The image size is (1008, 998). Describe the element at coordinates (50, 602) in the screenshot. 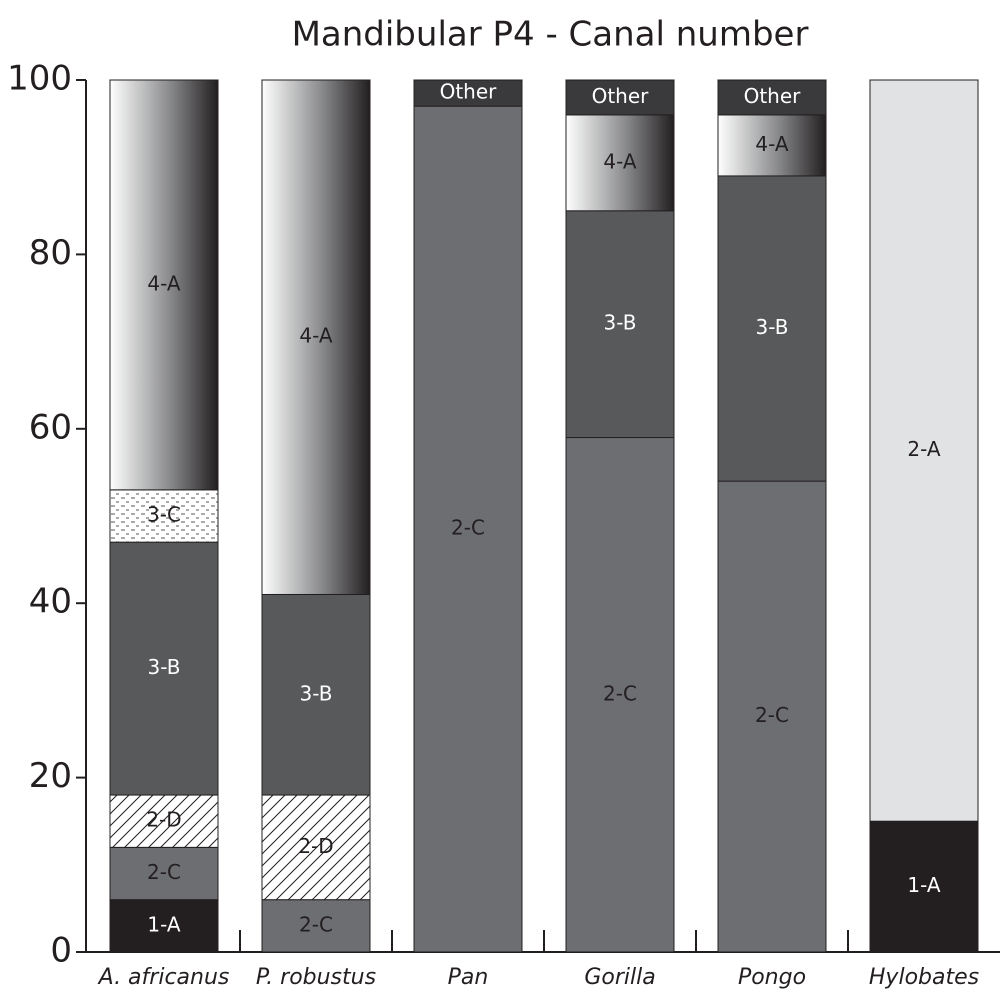

I see `y-tick-label: 40` at that location.